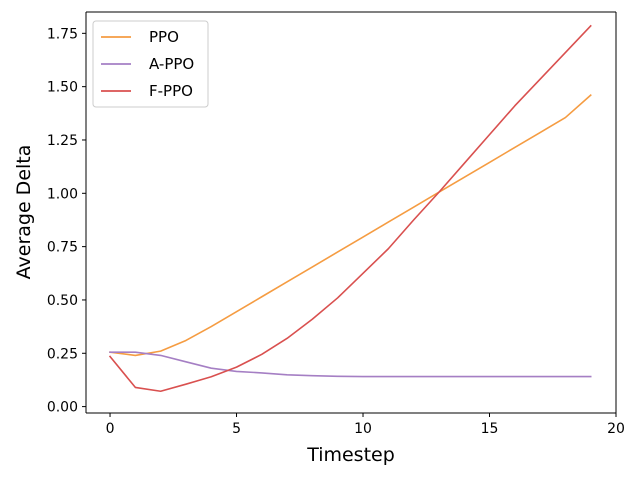 The height and width of the screenshot is (480, 640). Describe the element at coordinates (62, 194) in the screenshot. I see `y-tick-label: 1.00` at that location.